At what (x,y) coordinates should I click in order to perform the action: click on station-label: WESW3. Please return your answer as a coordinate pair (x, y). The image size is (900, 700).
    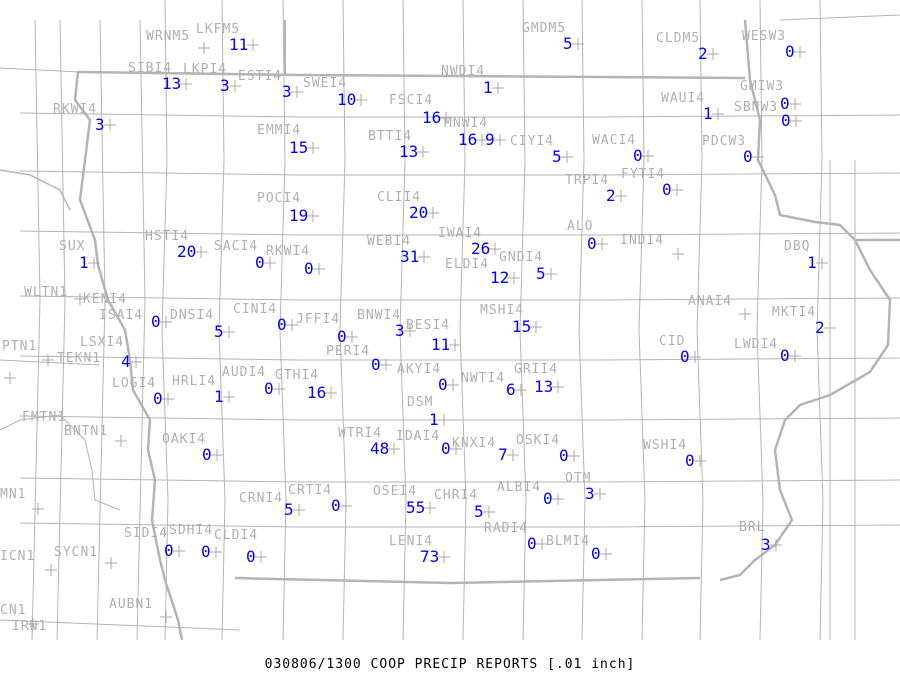
    Looking at the image, I should click on (764, 36).